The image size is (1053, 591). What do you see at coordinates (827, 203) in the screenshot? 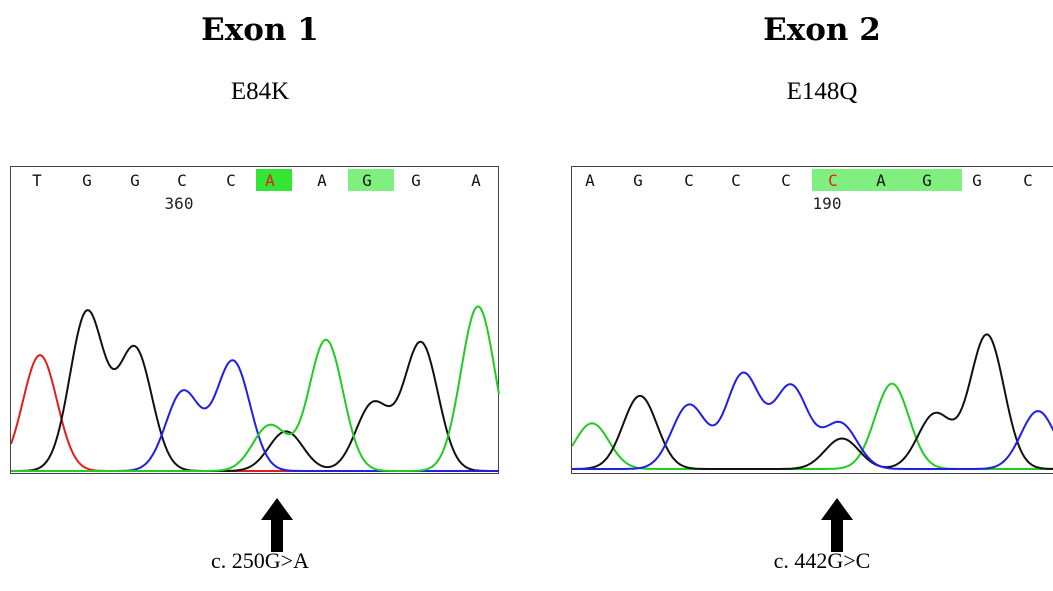
I see `position-label: 190` at bounding box center [827, 203].